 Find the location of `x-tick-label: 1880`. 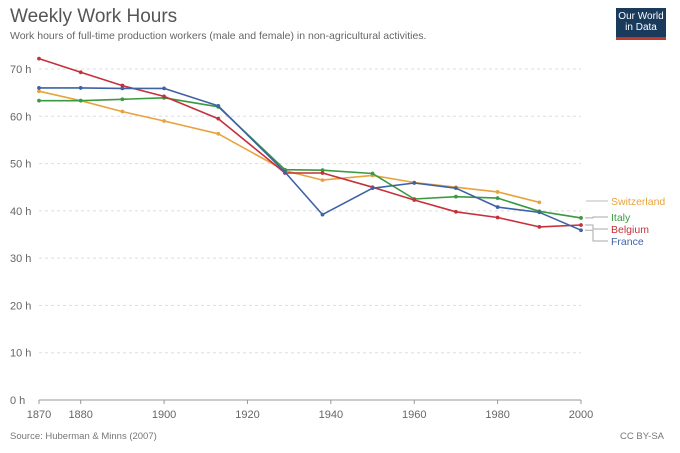

x-tick-label: 1880 is located at coordinates (80, 415).